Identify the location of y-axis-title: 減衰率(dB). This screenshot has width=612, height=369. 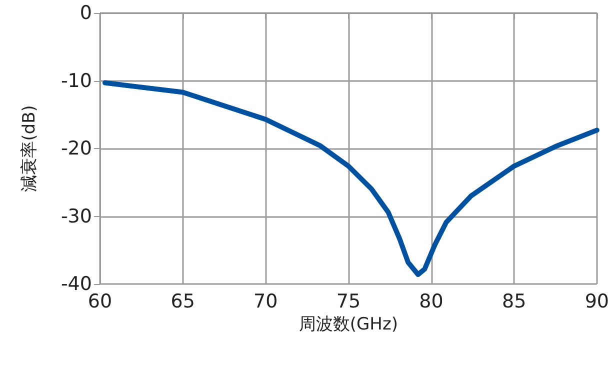
(30, 148).